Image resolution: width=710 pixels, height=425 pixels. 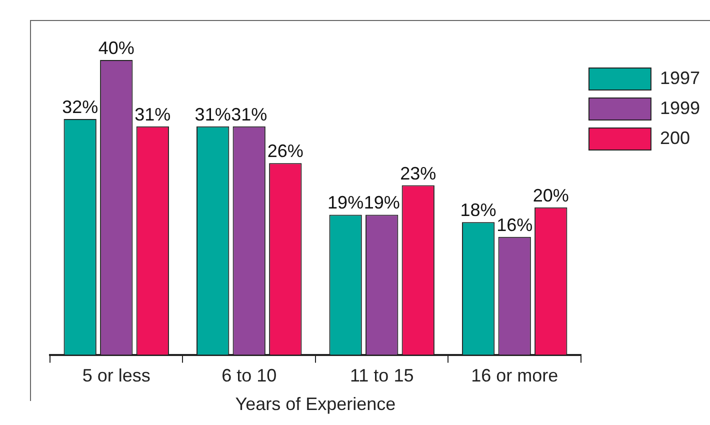 I want to click on legend-label: 1997, so click(x=680, y=78).